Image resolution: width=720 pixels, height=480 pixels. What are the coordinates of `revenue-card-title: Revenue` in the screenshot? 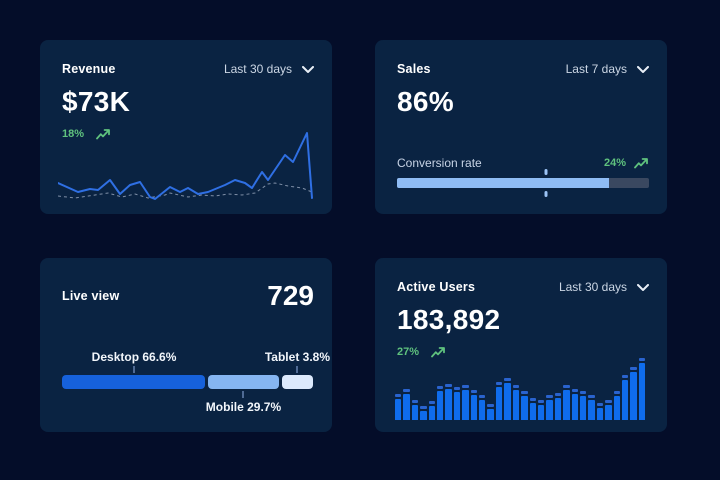 It's located at (89, 69).